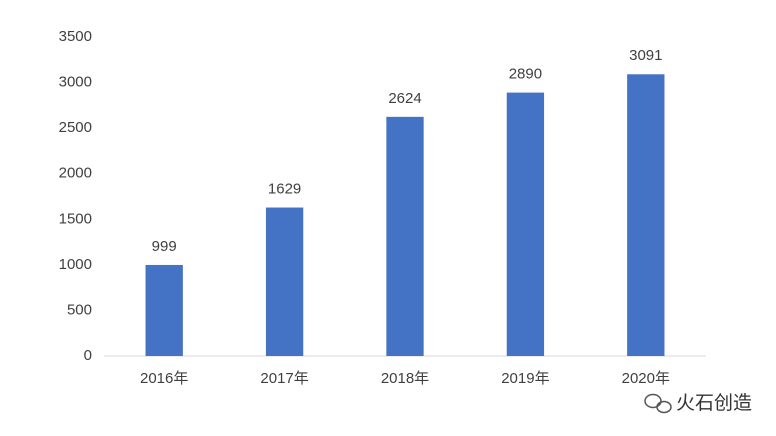 Image resolution: width=776 pixels, height=436 pixels. I want to click on y-tick-label: 3000, so click(75, 82).